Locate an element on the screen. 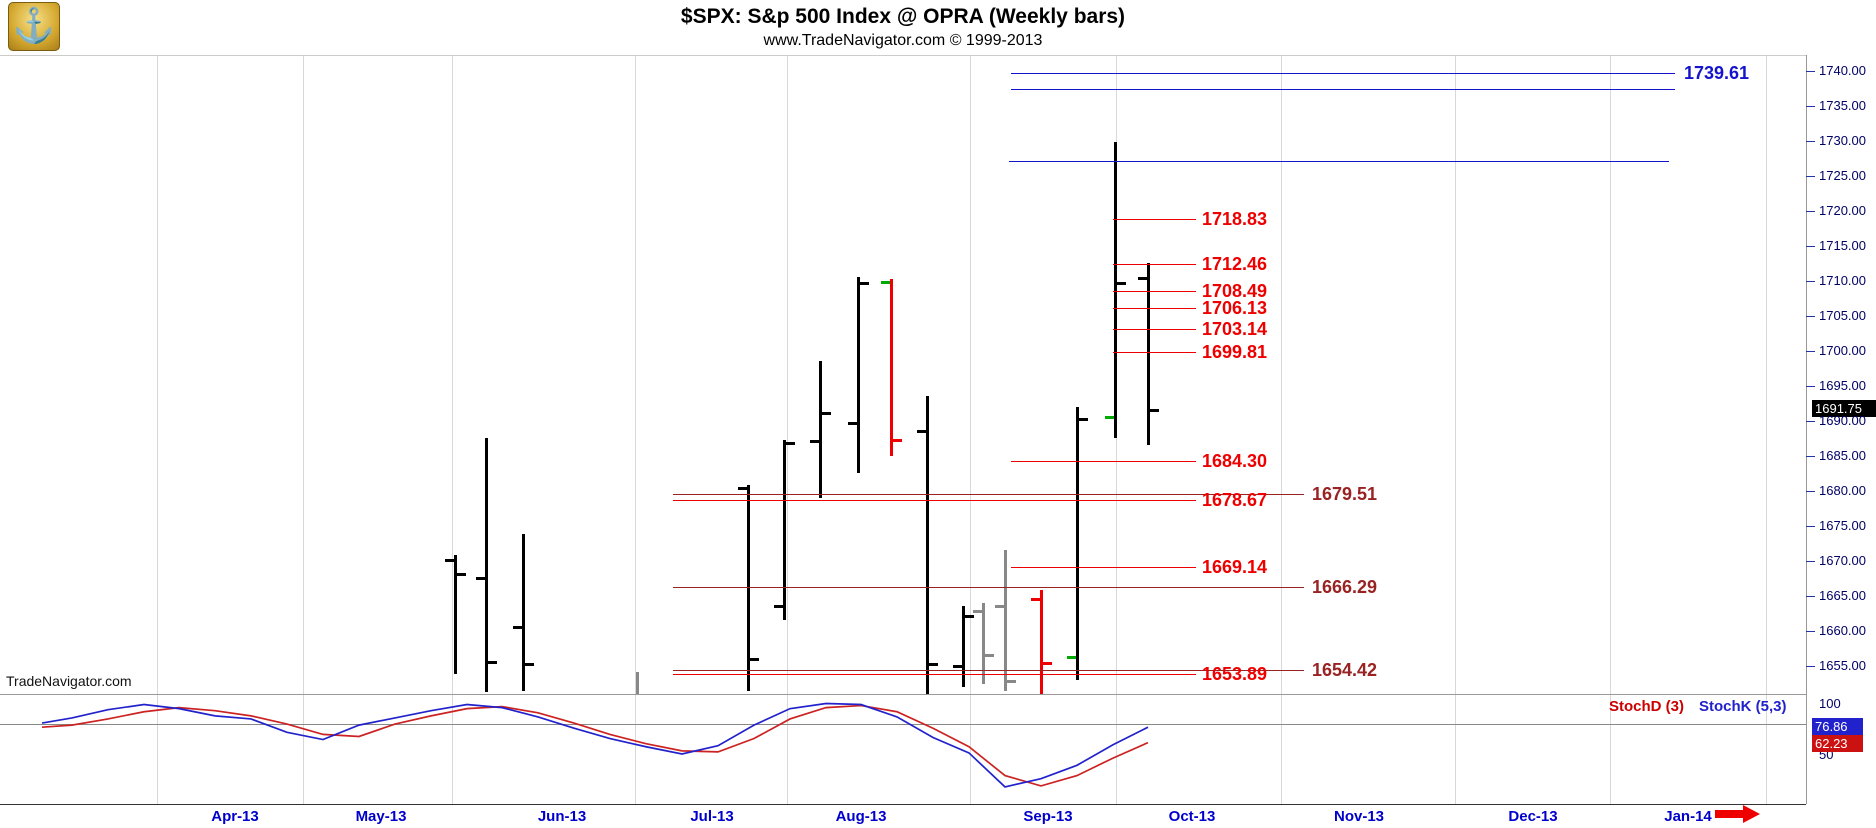  price-level-label: 1706.13 is located at coordinates (1235, 307).